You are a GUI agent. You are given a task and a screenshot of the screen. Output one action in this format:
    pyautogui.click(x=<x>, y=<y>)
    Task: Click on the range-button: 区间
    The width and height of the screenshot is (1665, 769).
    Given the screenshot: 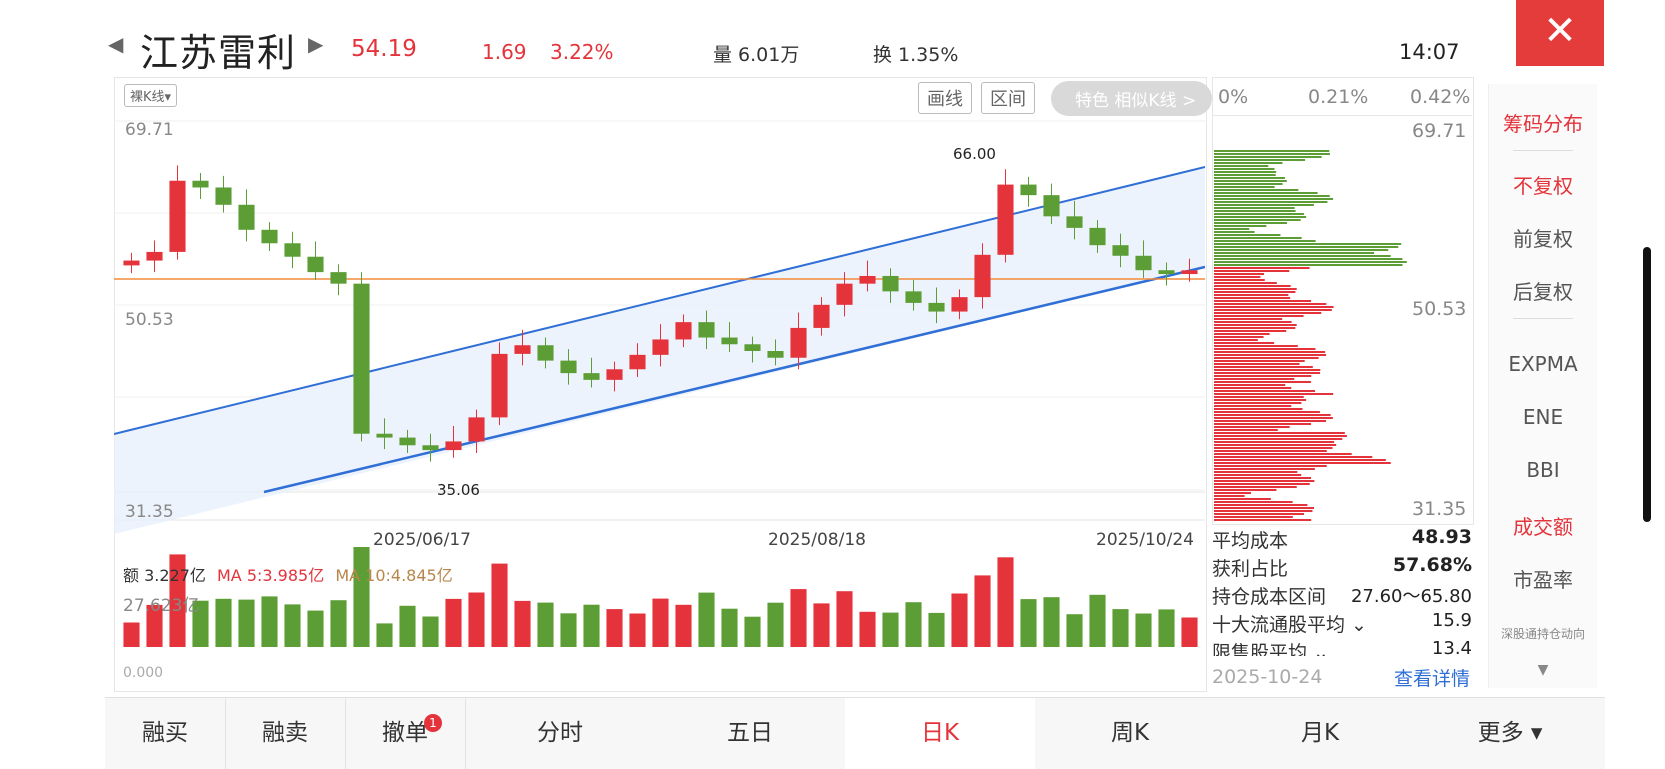 What is the action you would take?
    pyautogui.click(x=1008, y=98)
    